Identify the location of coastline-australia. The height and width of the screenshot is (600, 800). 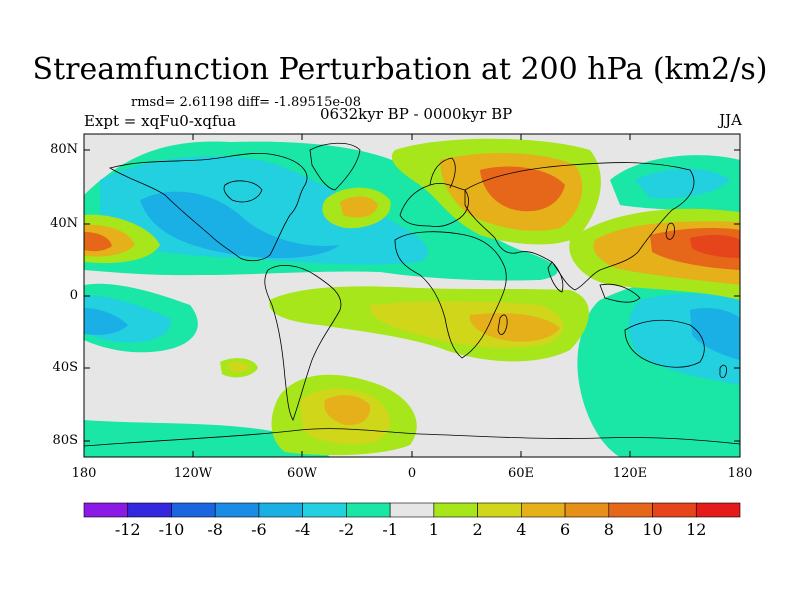
(664, 343).